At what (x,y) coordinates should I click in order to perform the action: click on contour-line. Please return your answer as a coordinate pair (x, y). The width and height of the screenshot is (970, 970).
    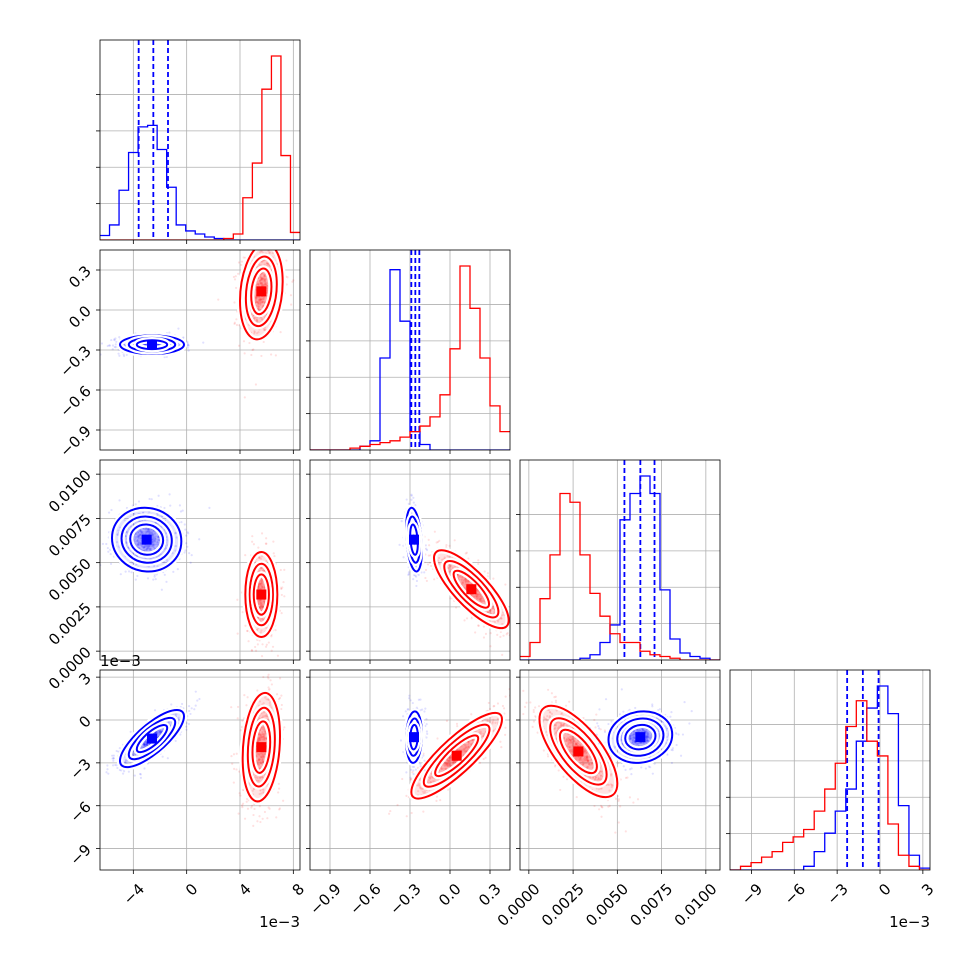
    Looking at the image, I should click on (147, 539).